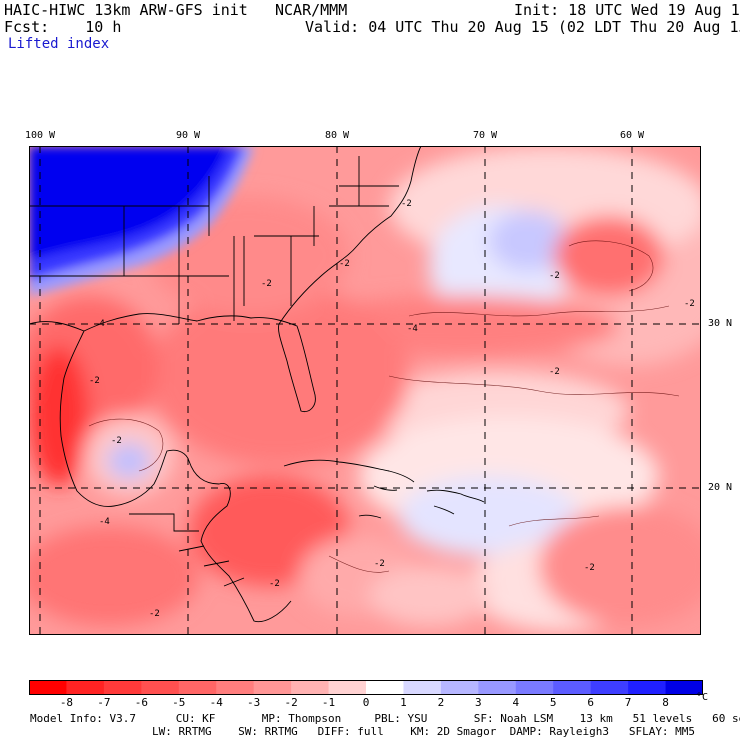  I want to click on colorbar-tick-label: -5, so click(179, 702).